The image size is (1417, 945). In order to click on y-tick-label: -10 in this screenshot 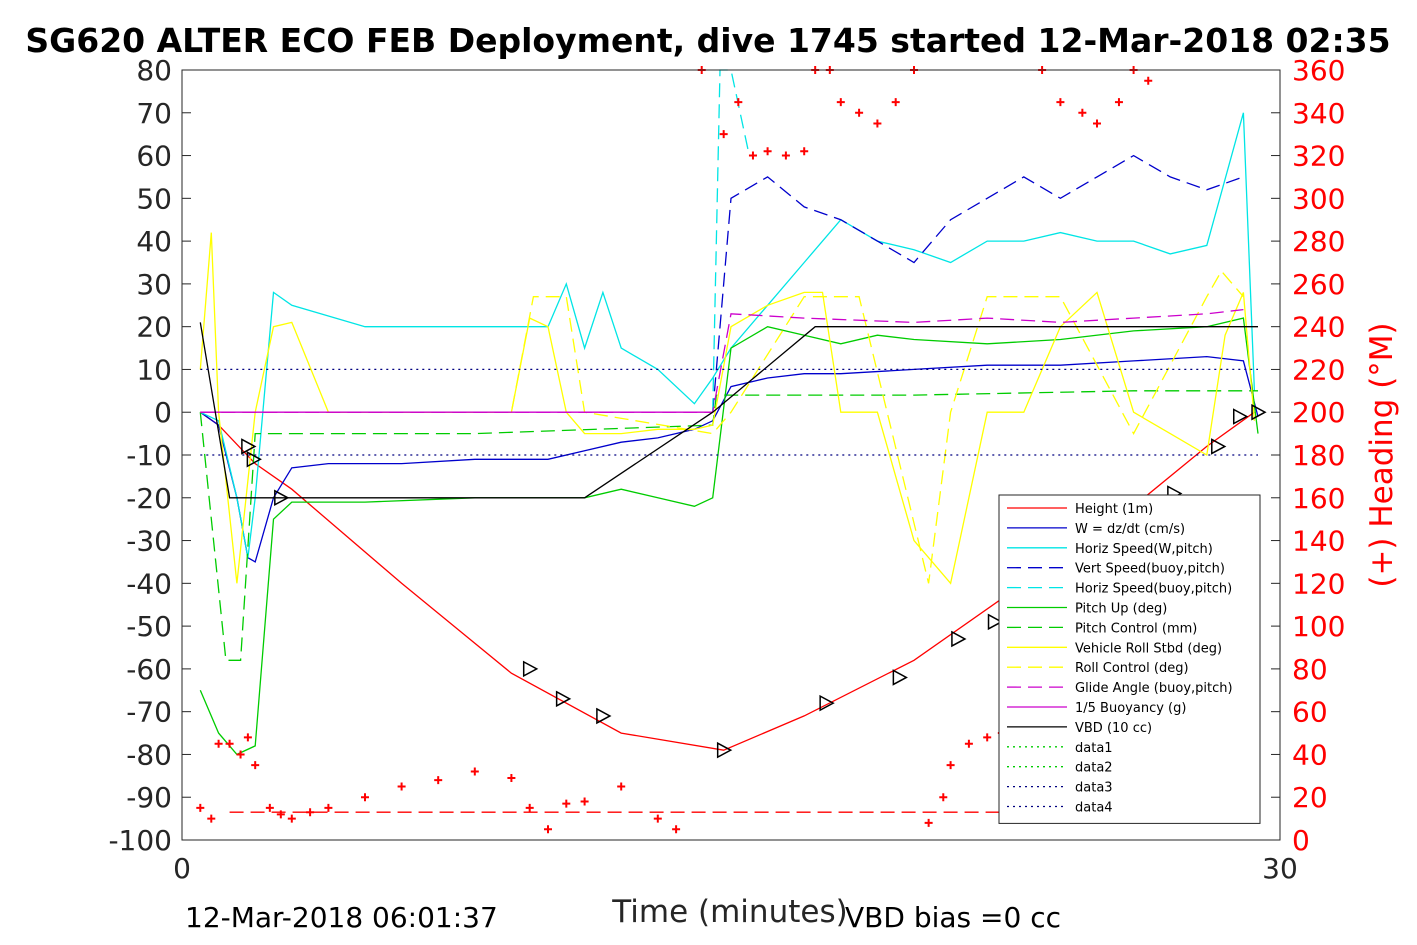, I will do `click(149, 455)`.